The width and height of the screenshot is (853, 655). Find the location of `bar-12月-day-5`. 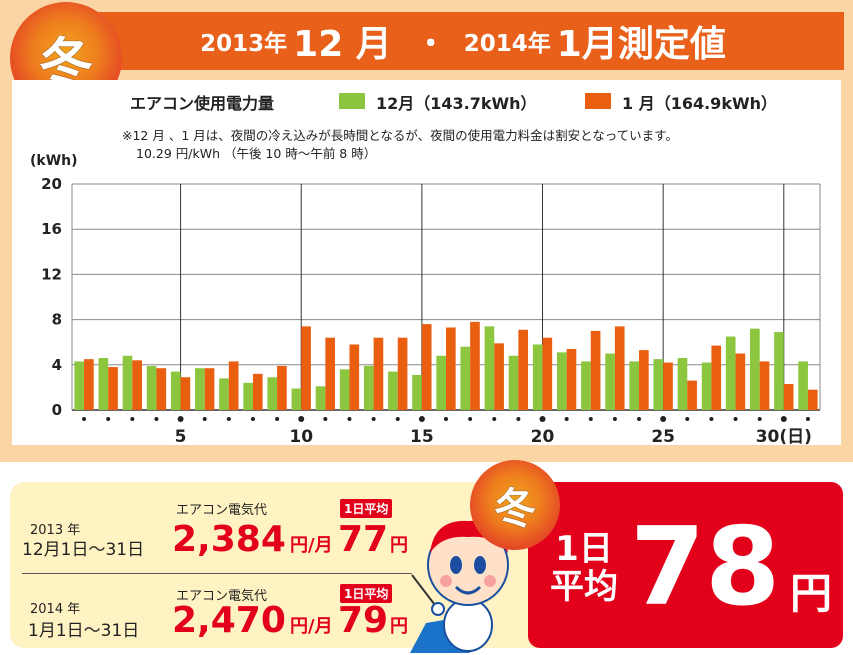

bar-12月-day-5 is located at coordinates (175, 390).